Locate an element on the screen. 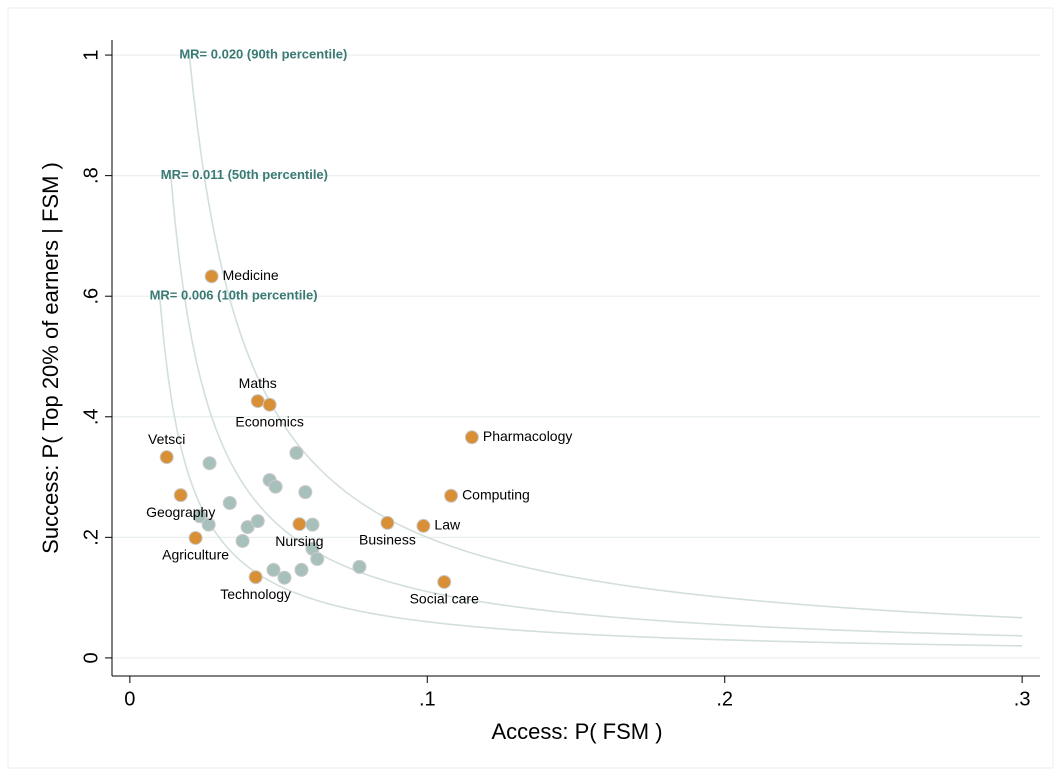  point-label: Economics is located at coordinates (269, 421).